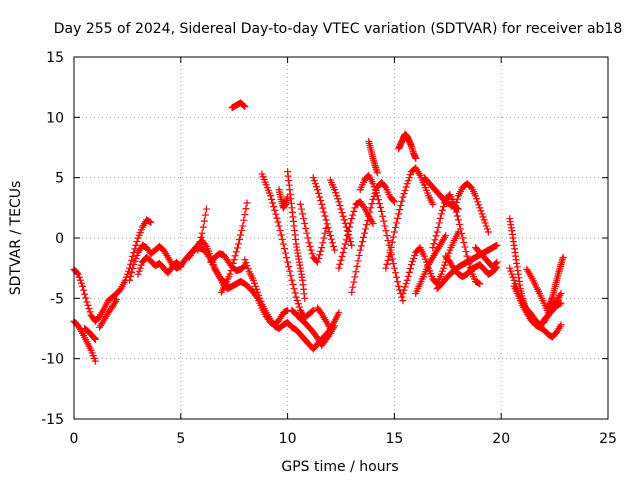  I want to click on data-series-s11, so click(238, 105).